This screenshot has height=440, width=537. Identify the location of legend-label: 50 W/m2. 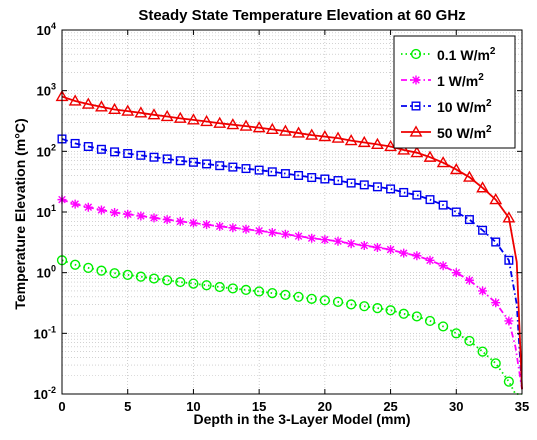
(464, 132).